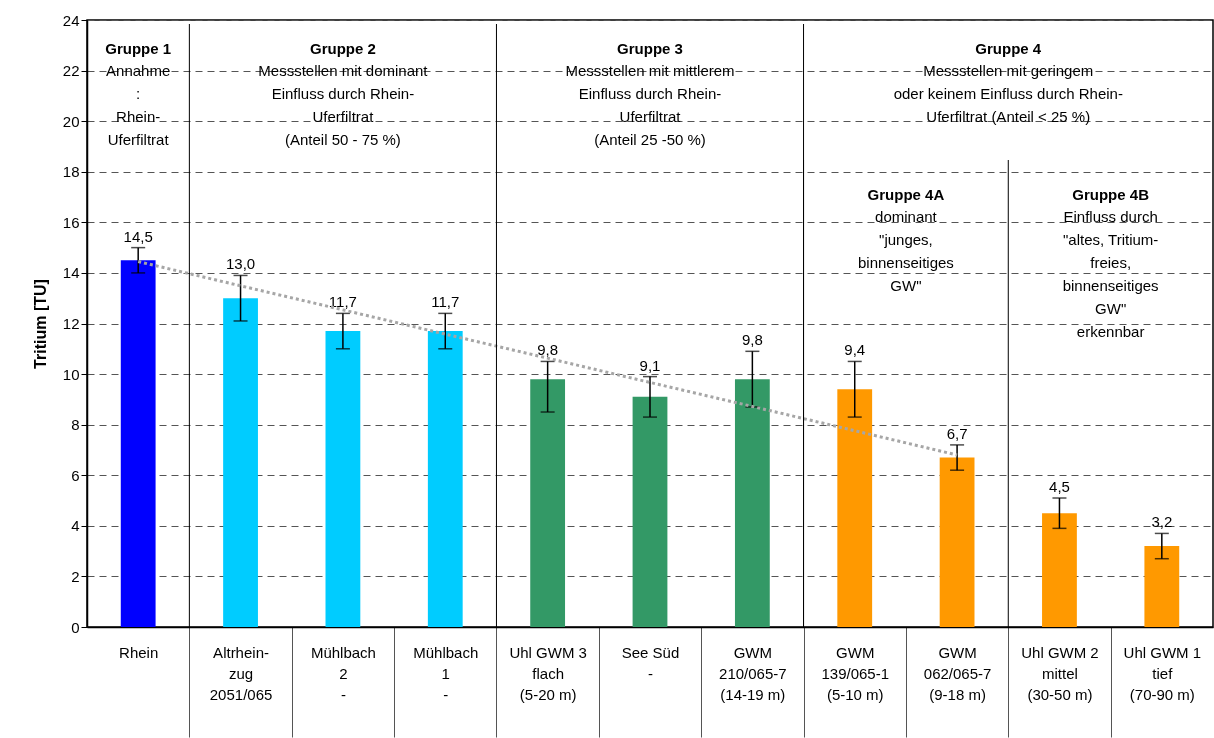 Image resolution: width=1214 pixels, height=738 pixels. What do you see at coordinates (71, 323) in the screenshot?
I see `y-tick-label: 12` at bounding box center [71, 323].